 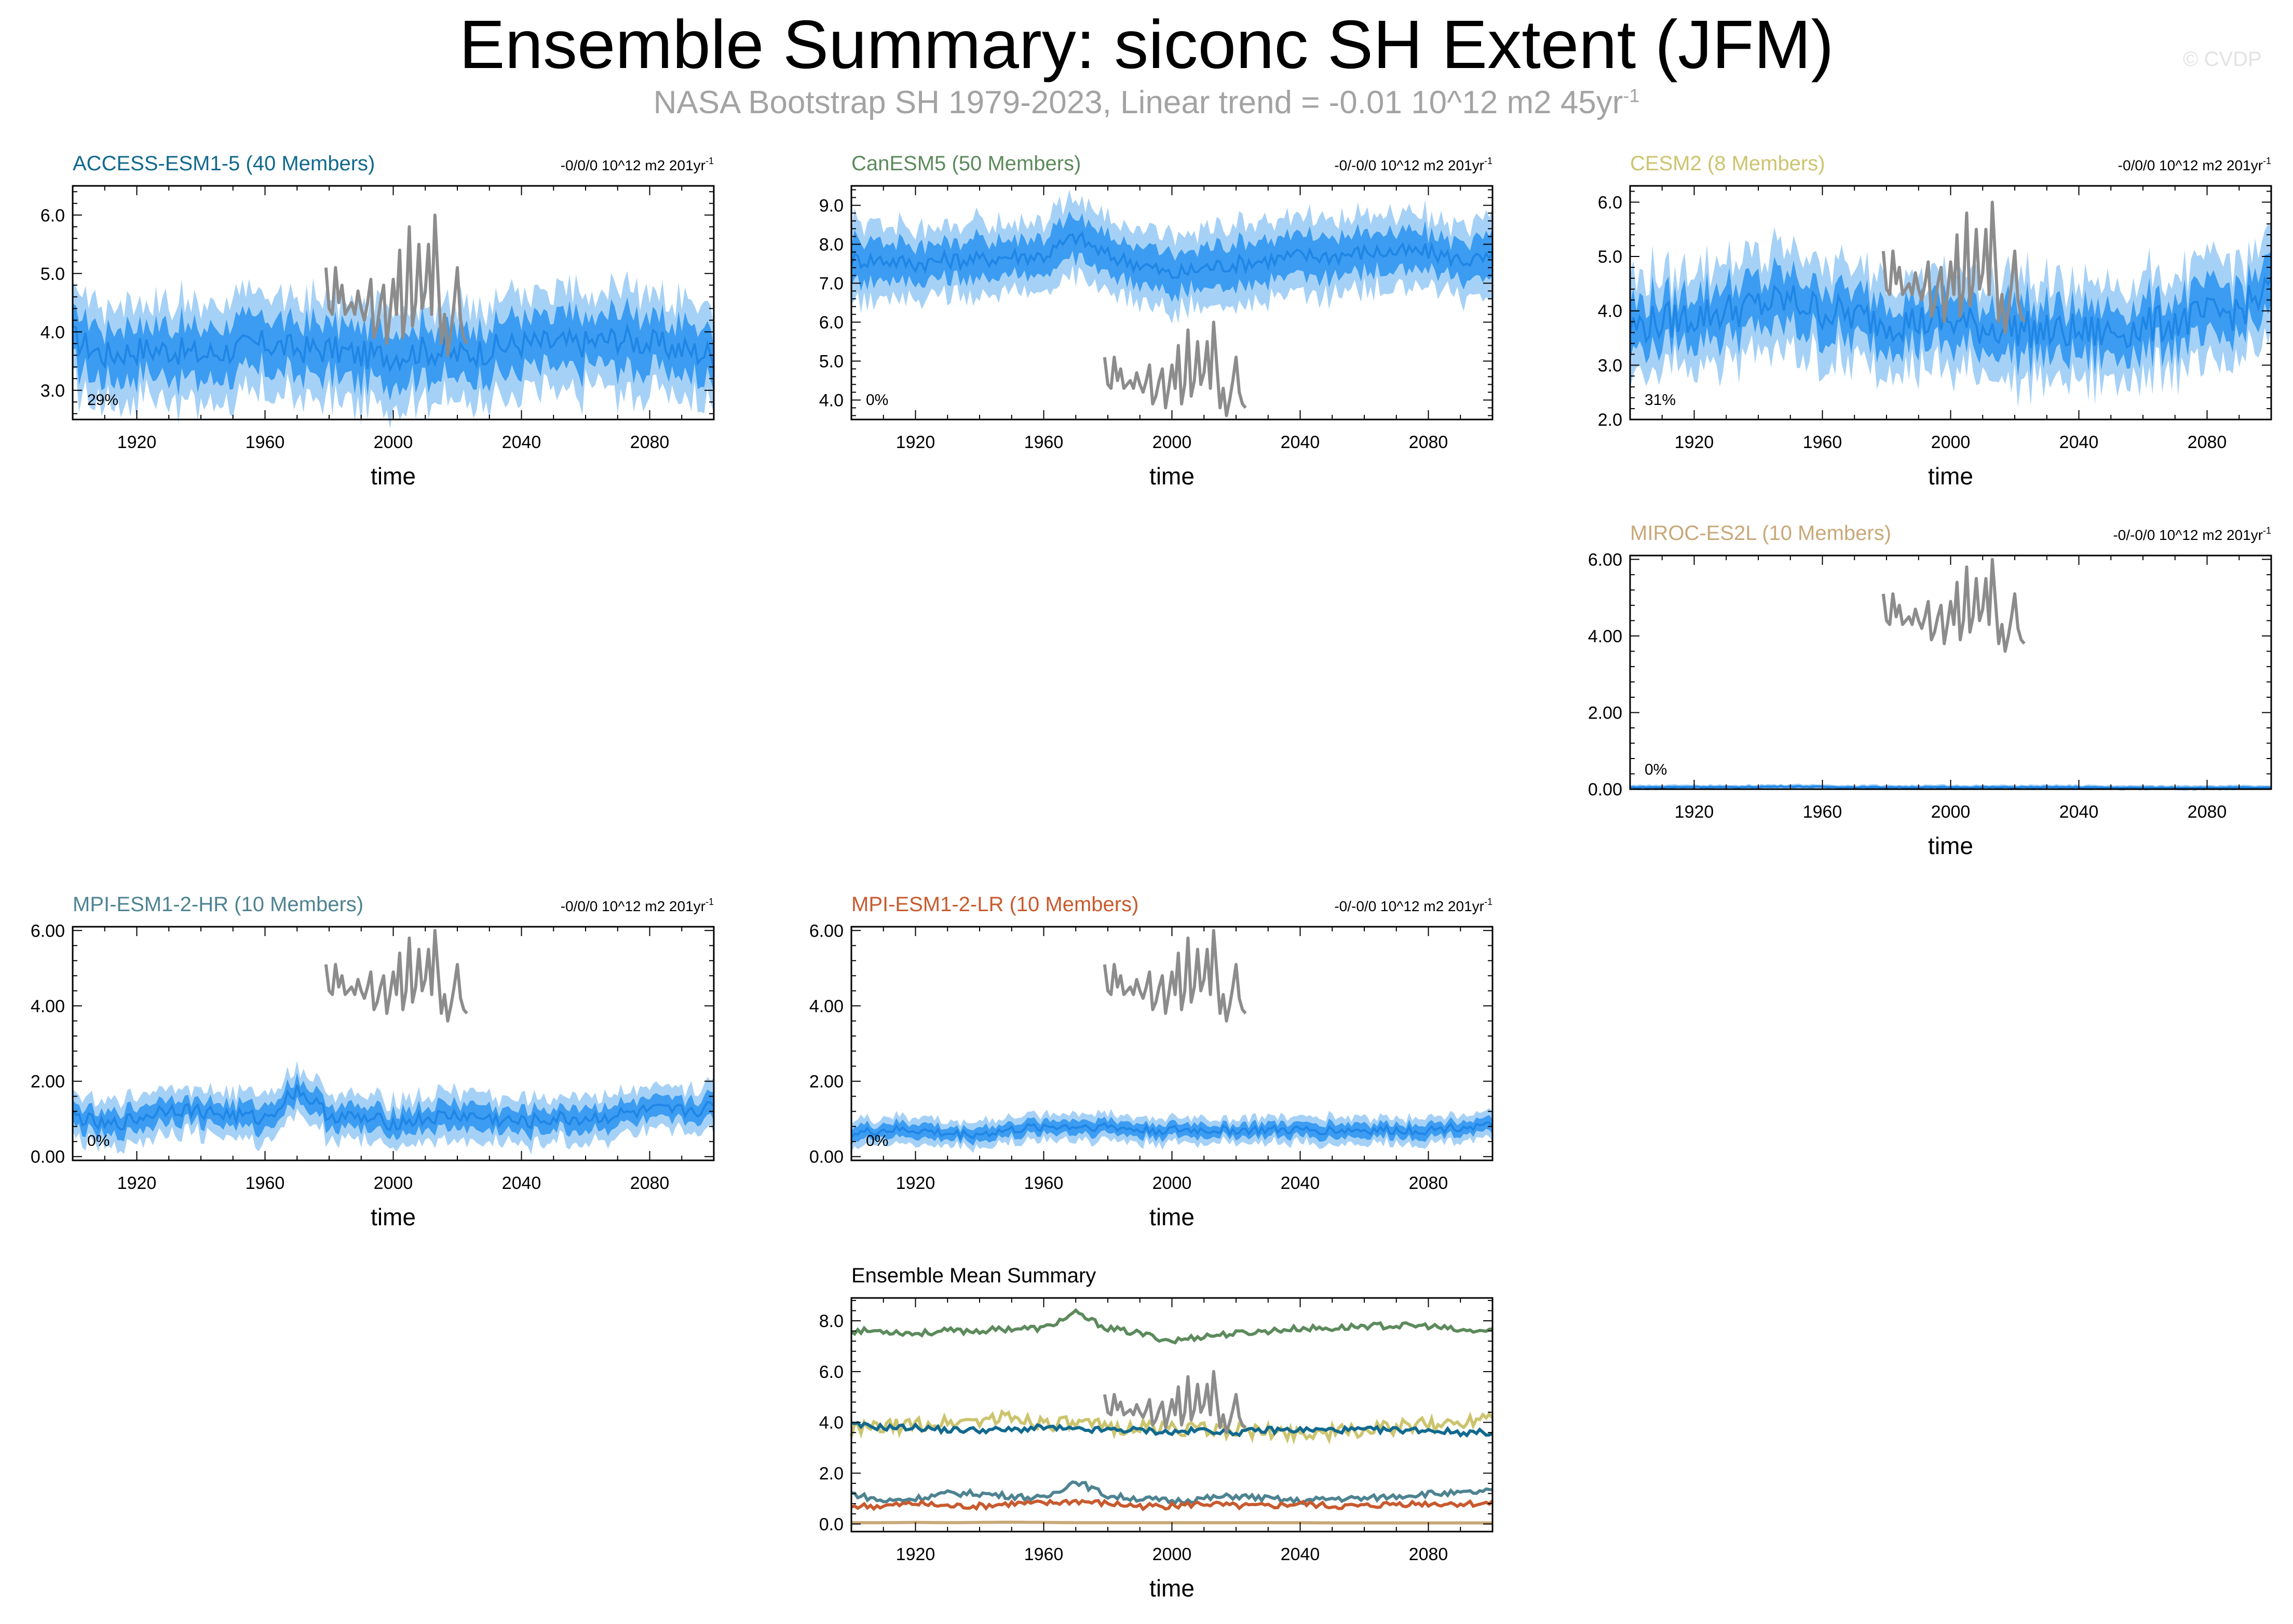 I want to click on panel-title: MIROC-ES2L (10 Members), so click(x=1761, y=533).